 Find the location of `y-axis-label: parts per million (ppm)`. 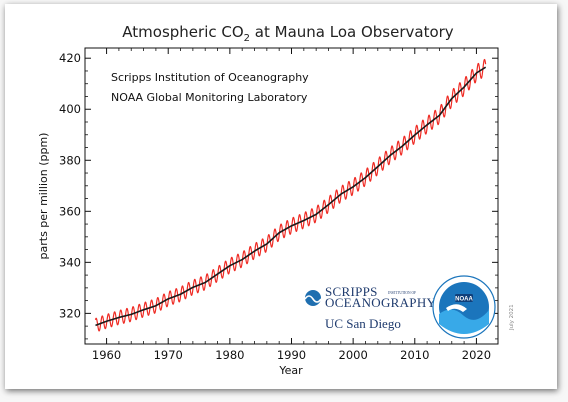

y-axis-label: parts per million (ppm) is located at coordinates (43, 196).